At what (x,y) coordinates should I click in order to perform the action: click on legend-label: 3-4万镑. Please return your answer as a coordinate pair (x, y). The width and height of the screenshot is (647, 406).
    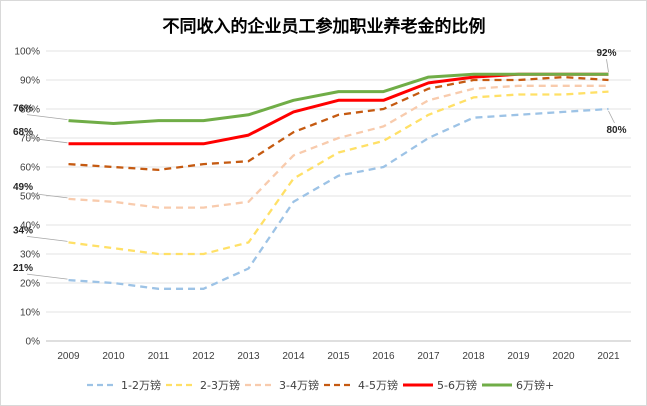
    Looking at the image, I should click on (299, 385).